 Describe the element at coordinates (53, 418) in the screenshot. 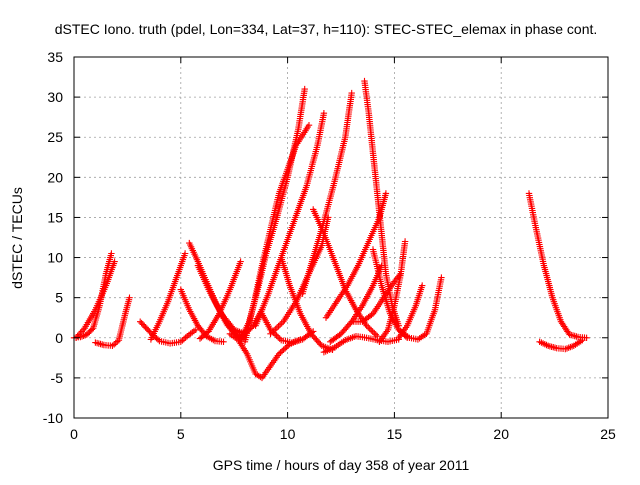

I see `y-tick-label: -10` at that location.